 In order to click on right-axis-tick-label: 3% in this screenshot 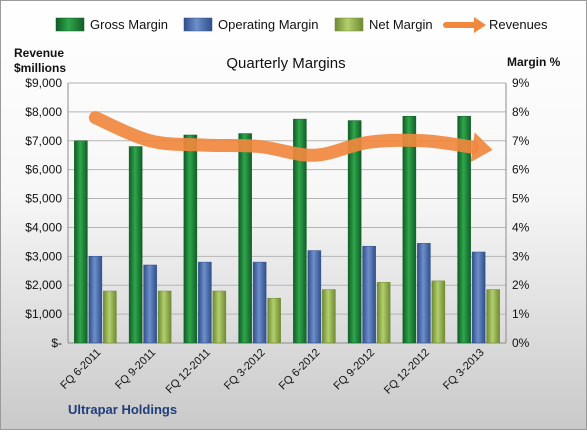, I will do `click(521, 256)`.